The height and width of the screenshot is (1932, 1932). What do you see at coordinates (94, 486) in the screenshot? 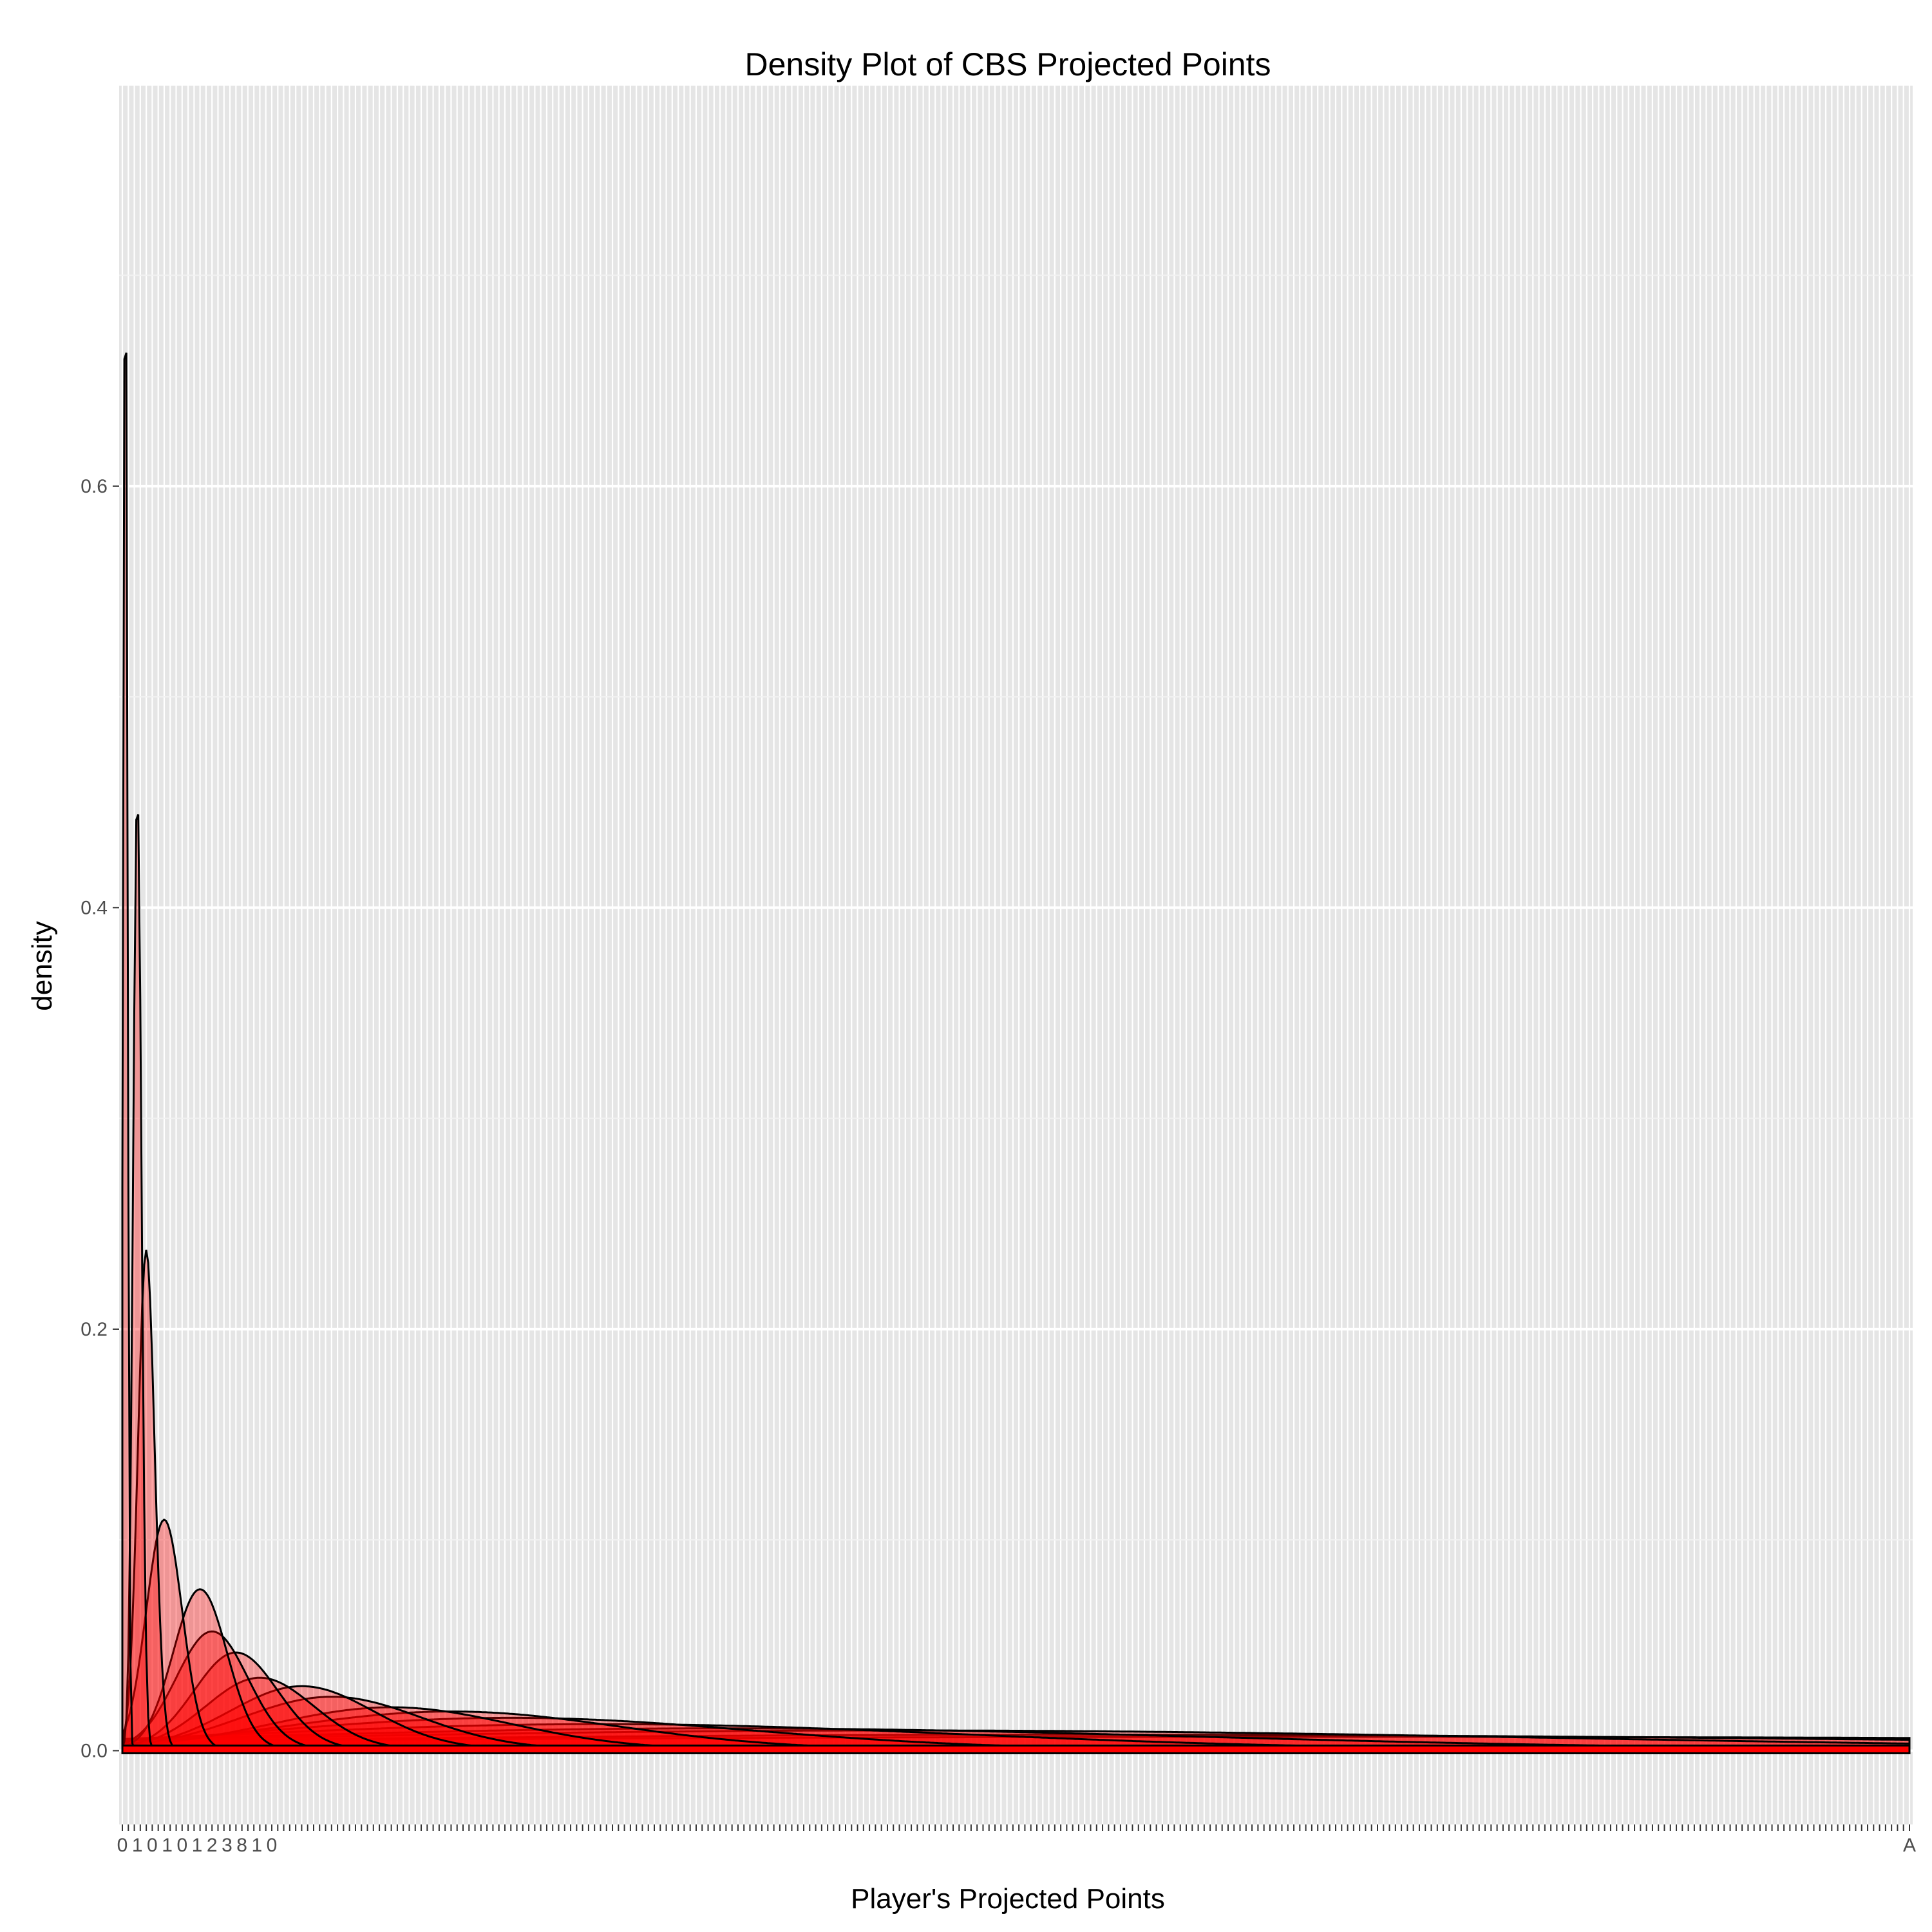
I see `y-tick-label: 0.6` at bounding box center [94, 486].